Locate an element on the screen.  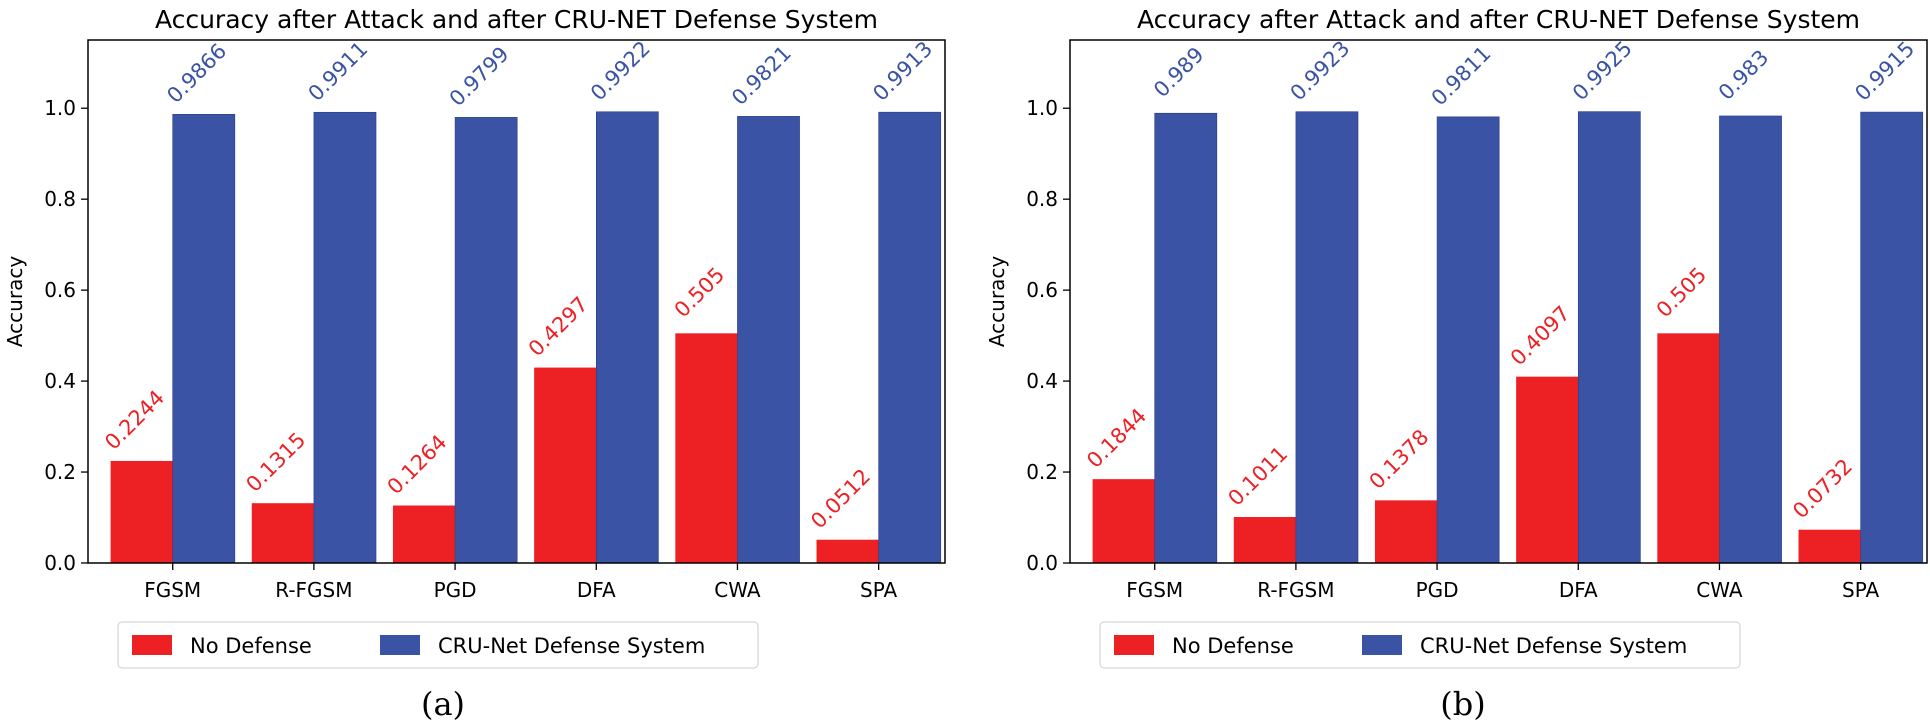
bar-value-label: 0.9821 is located at coordinates (761, 75).